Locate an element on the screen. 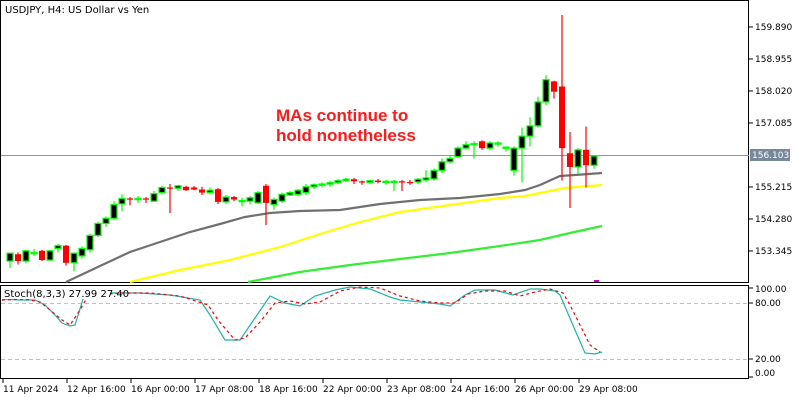 Image resolution: width=800 pixels, height=400 pixels. price-tick: 155.215 is located at coordinates (770, 188).